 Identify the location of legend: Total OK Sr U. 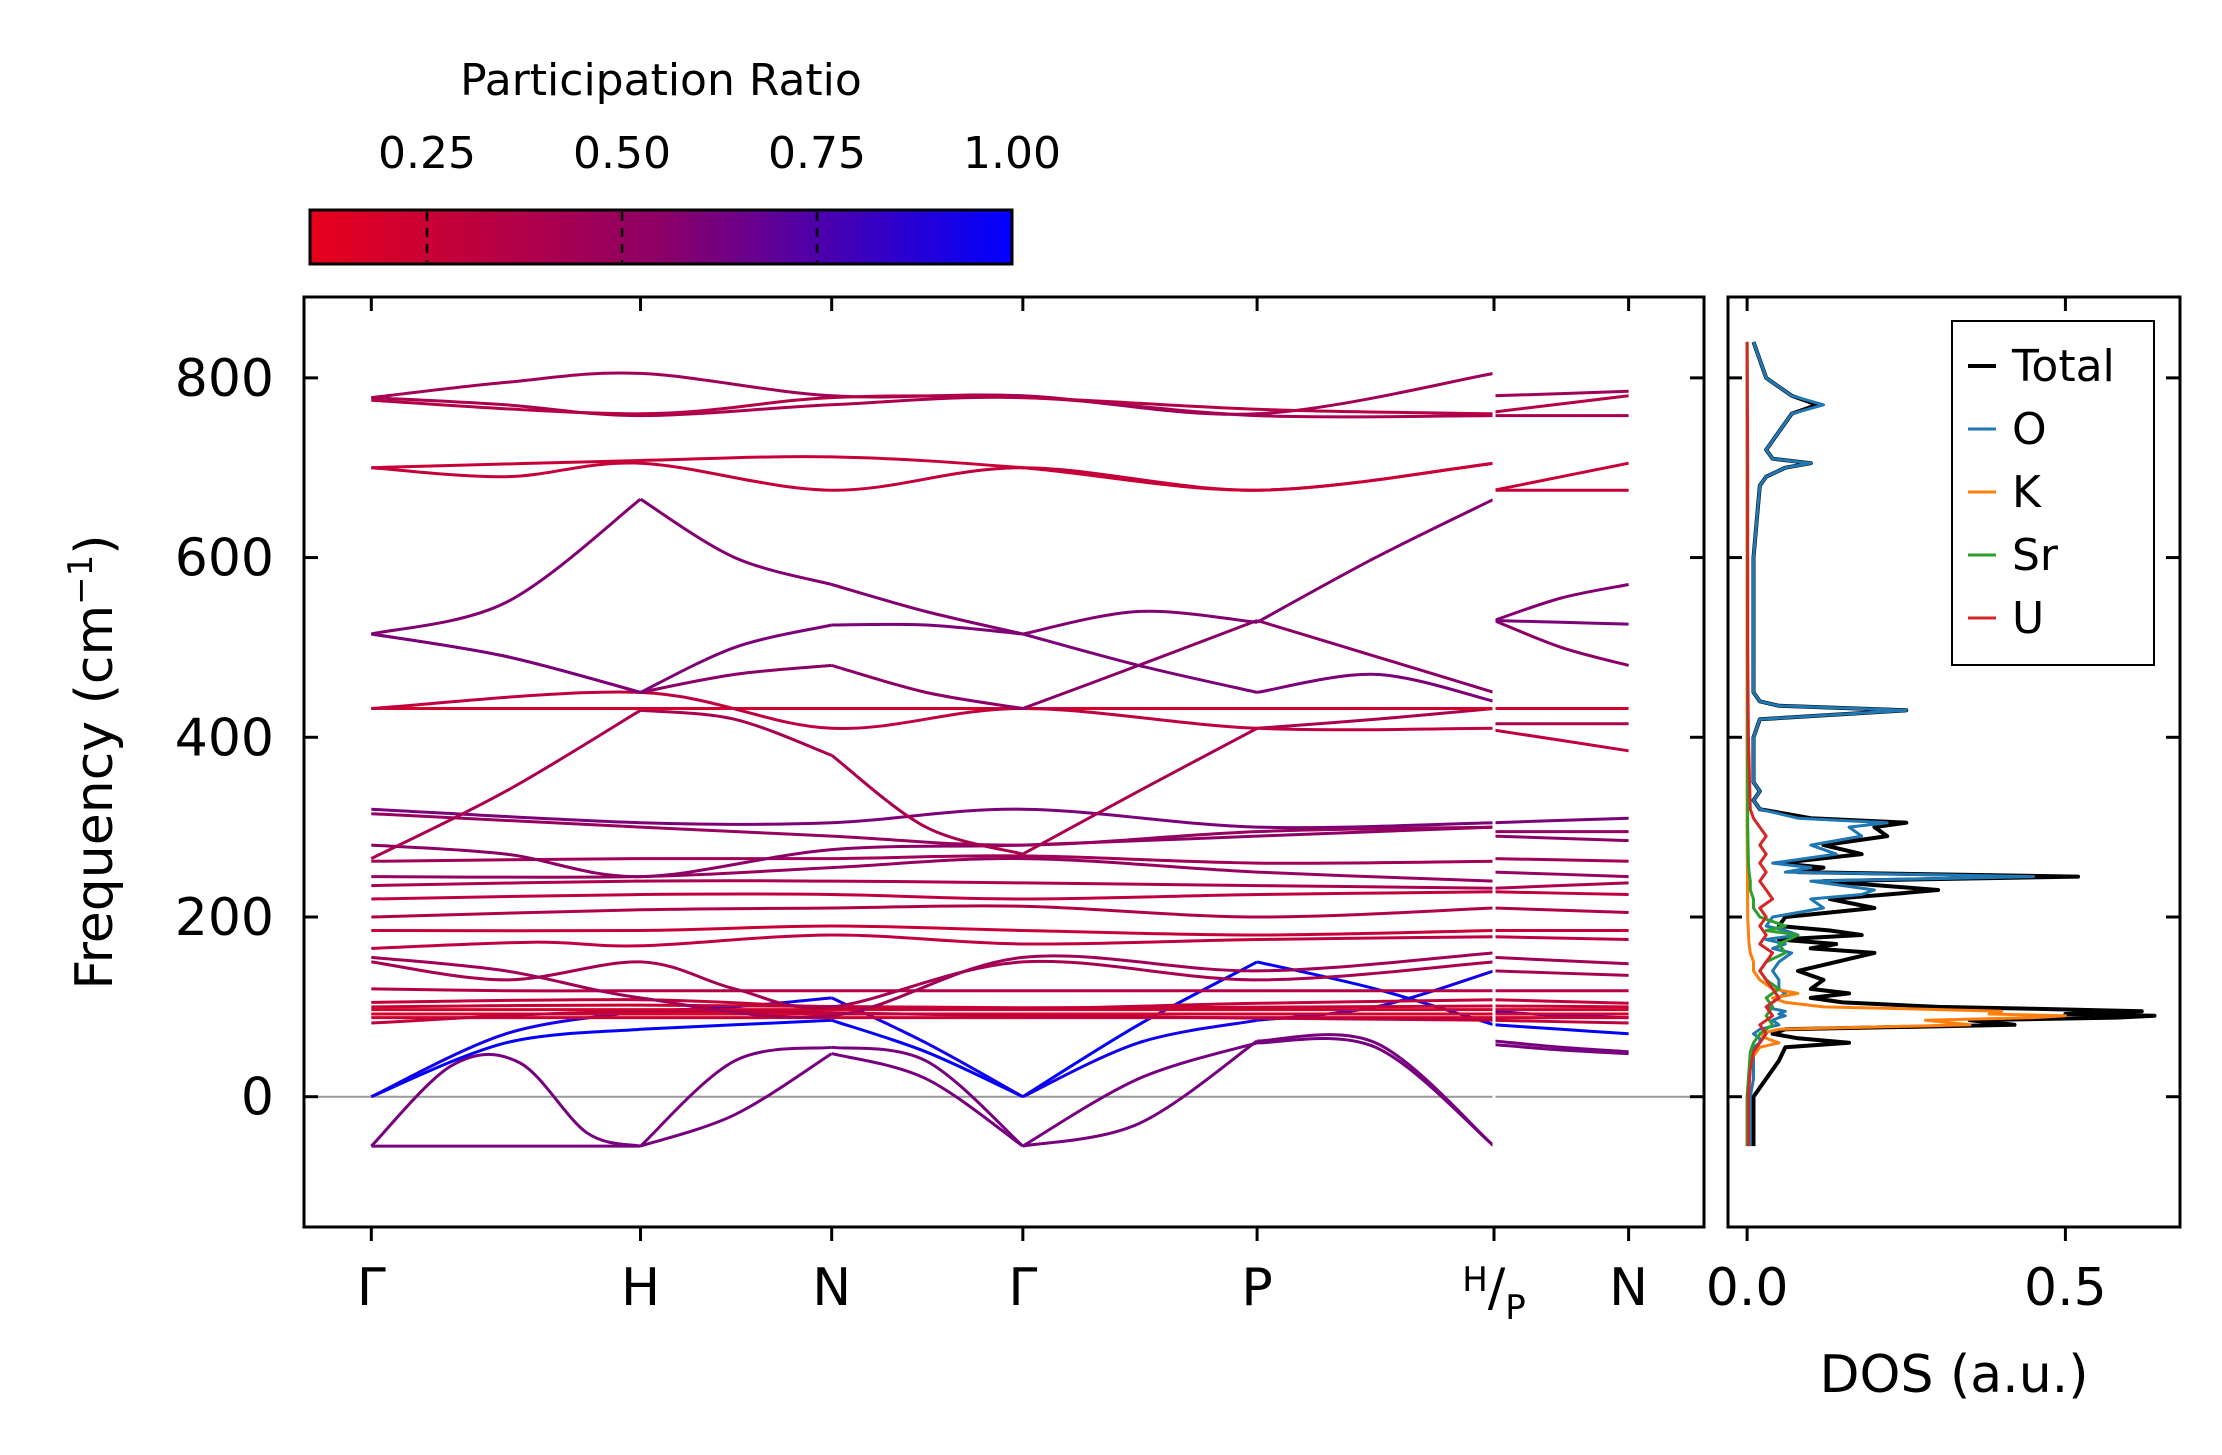
(2053, 493).